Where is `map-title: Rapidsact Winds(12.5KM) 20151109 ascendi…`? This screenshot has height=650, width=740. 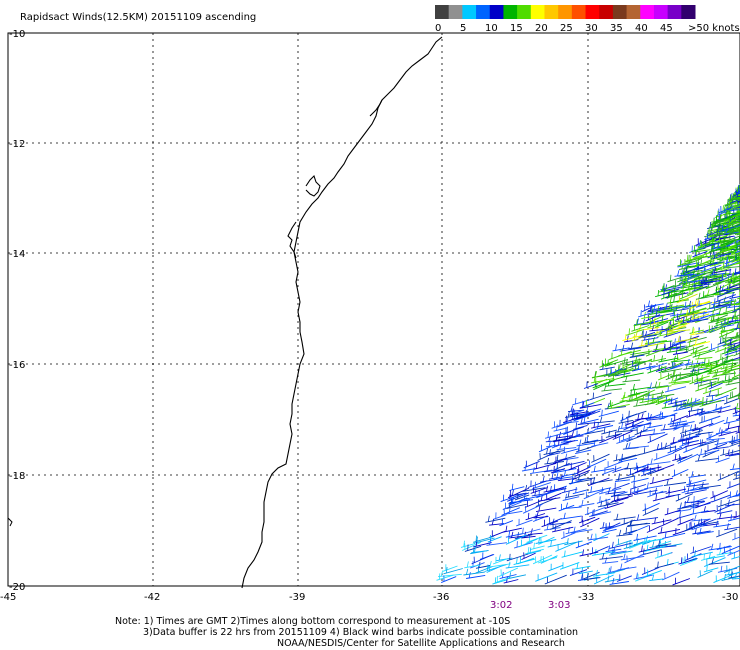
map-title: Rapidsact Winds(12.5KM) 20151109 ascendi… is located at coordinates (138, 17).